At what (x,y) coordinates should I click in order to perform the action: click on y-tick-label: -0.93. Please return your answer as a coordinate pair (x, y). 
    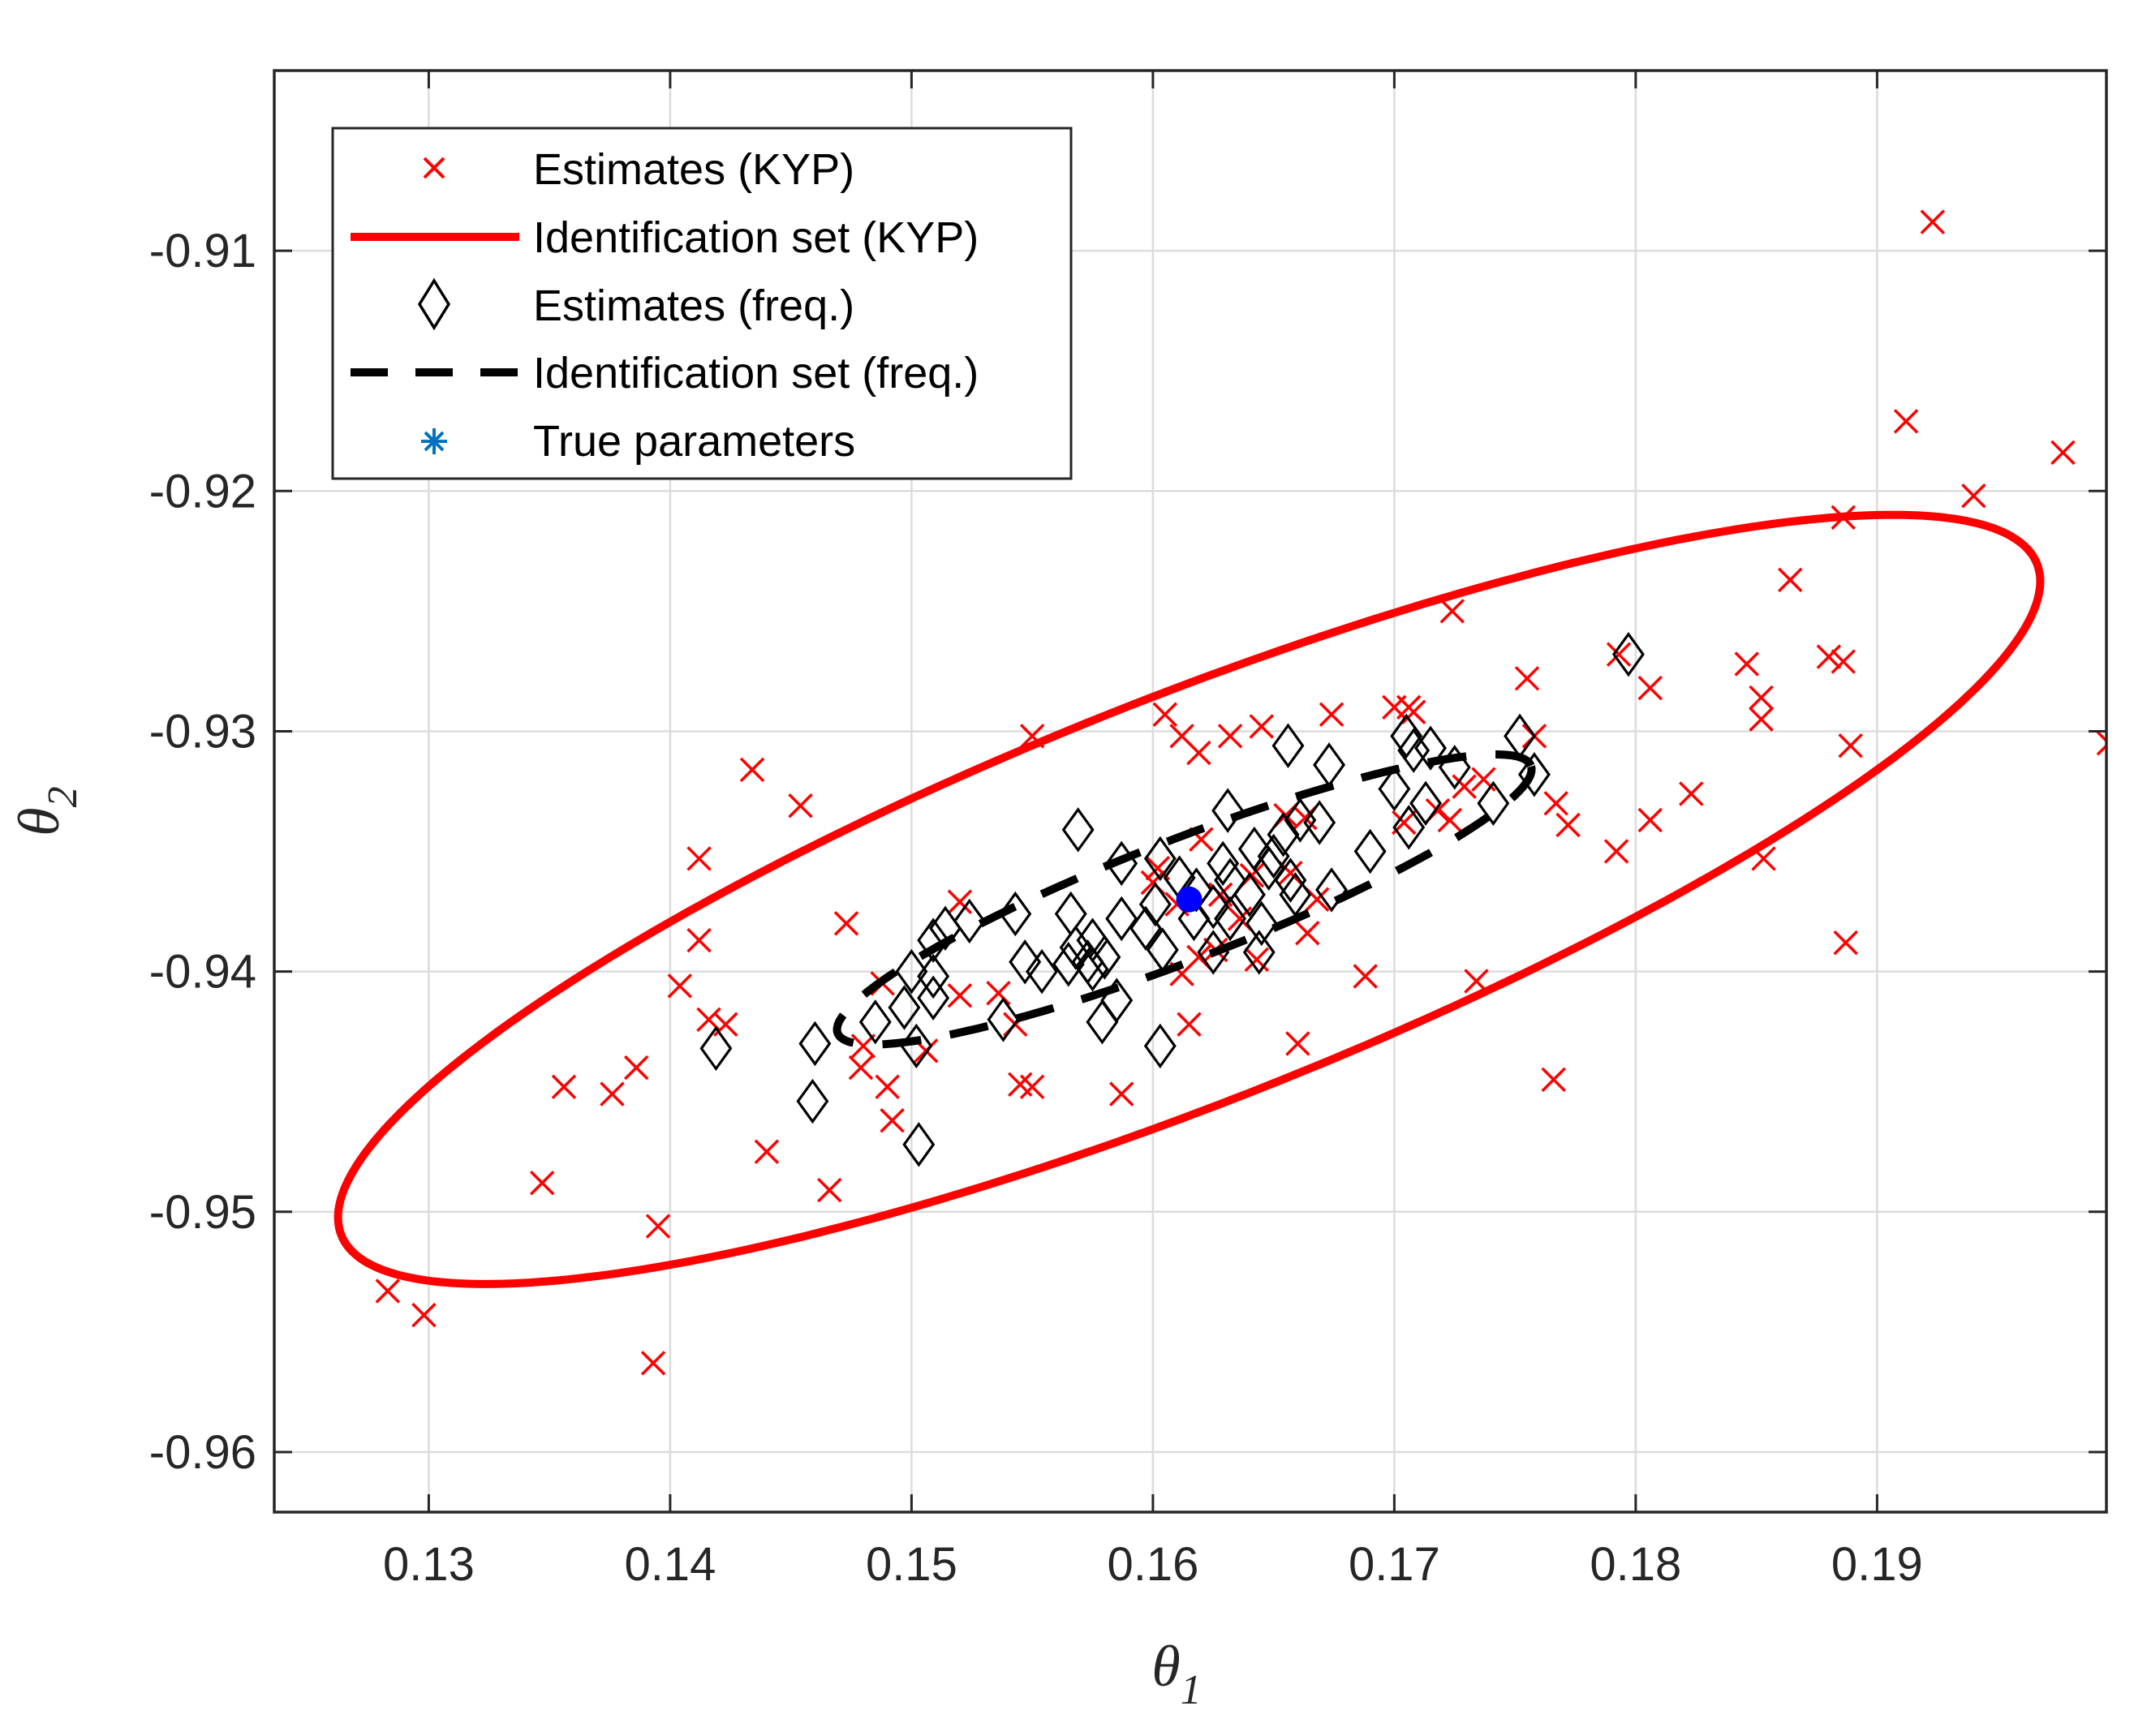
    Looking at the image, I should click on (202, 731).